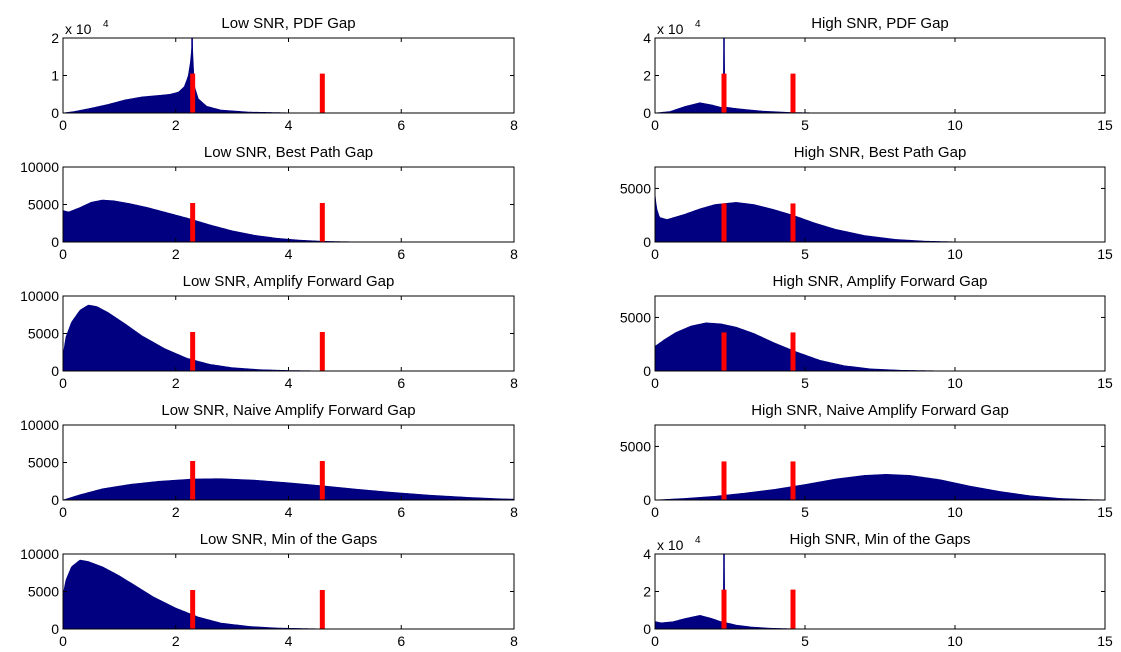 The height and width of the screenshot is (652, 1121). What do you see at coordinates (880, 539) in the screenshot?
I see `subplot-title: High SNR, Min of the Gaps` at bounding box center [880, 539].